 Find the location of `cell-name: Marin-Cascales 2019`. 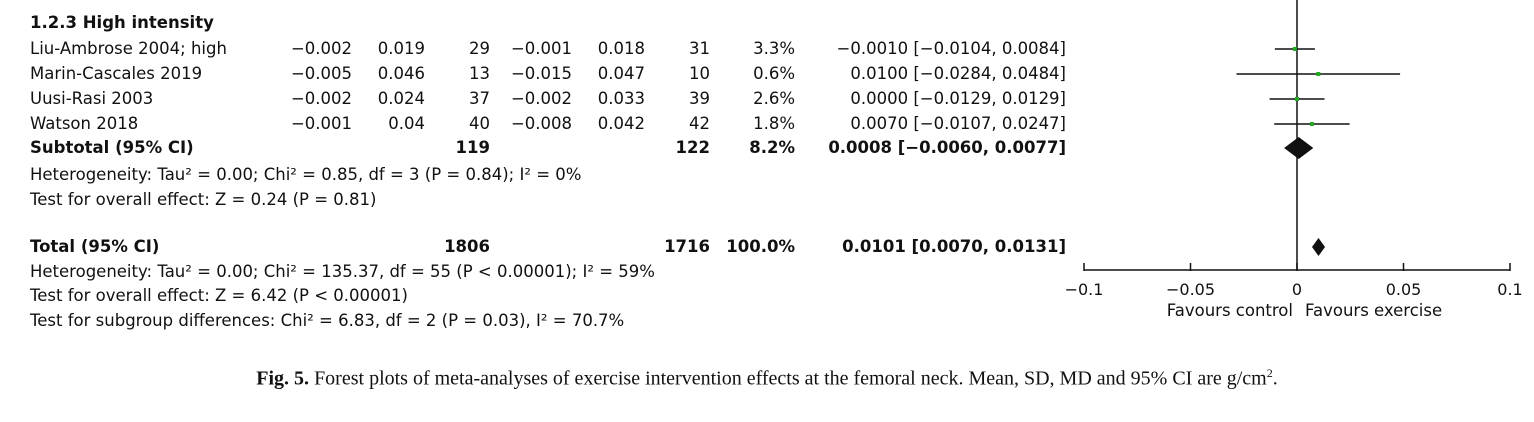

cell-name: Marin-Cascales 2019 is located at coordinates (116, 73).